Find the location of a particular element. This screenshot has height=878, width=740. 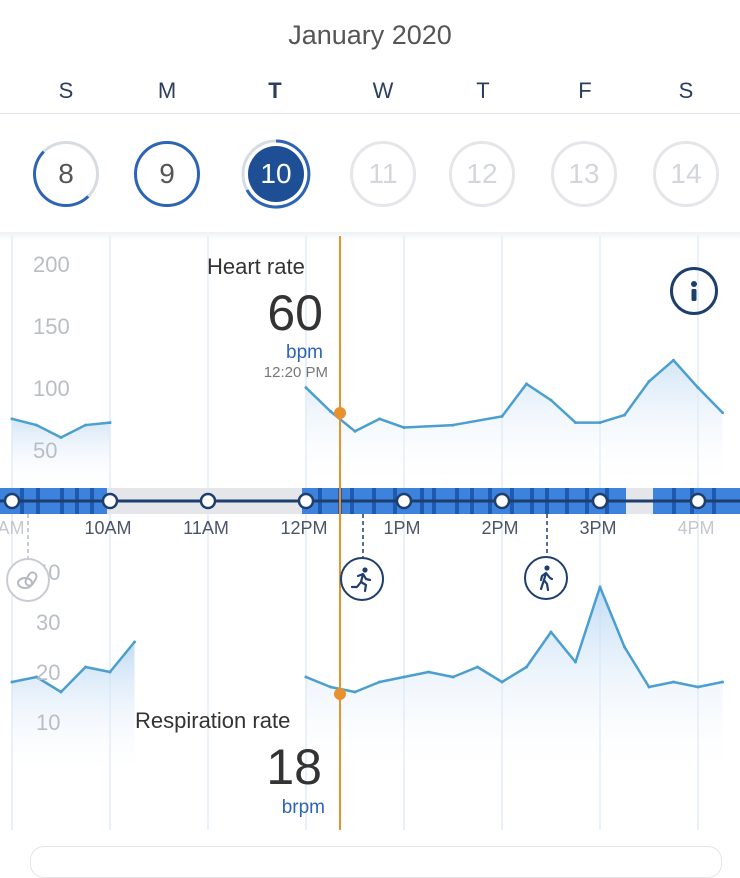

weekday-sat: S is located at coordinates (686, 90).